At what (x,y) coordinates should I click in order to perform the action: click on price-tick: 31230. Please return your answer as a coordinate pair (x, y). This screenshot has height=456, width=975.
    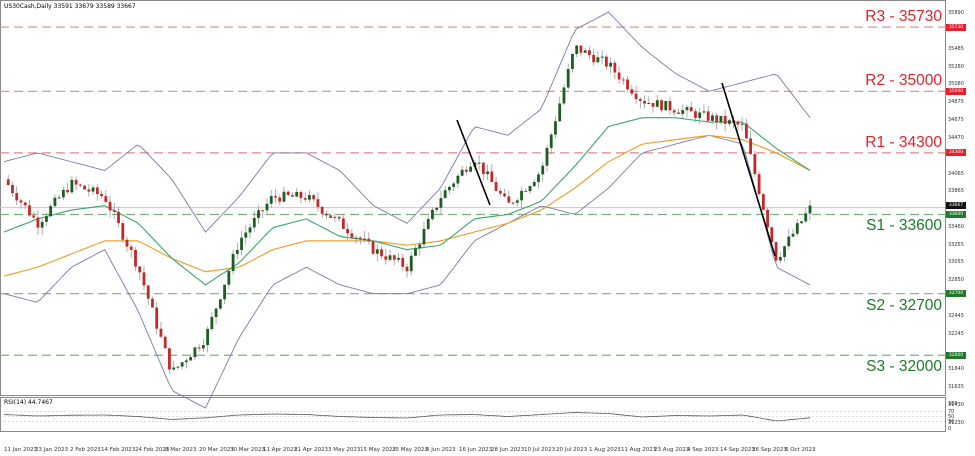
    Looking at the image, I should click on (956, 423).